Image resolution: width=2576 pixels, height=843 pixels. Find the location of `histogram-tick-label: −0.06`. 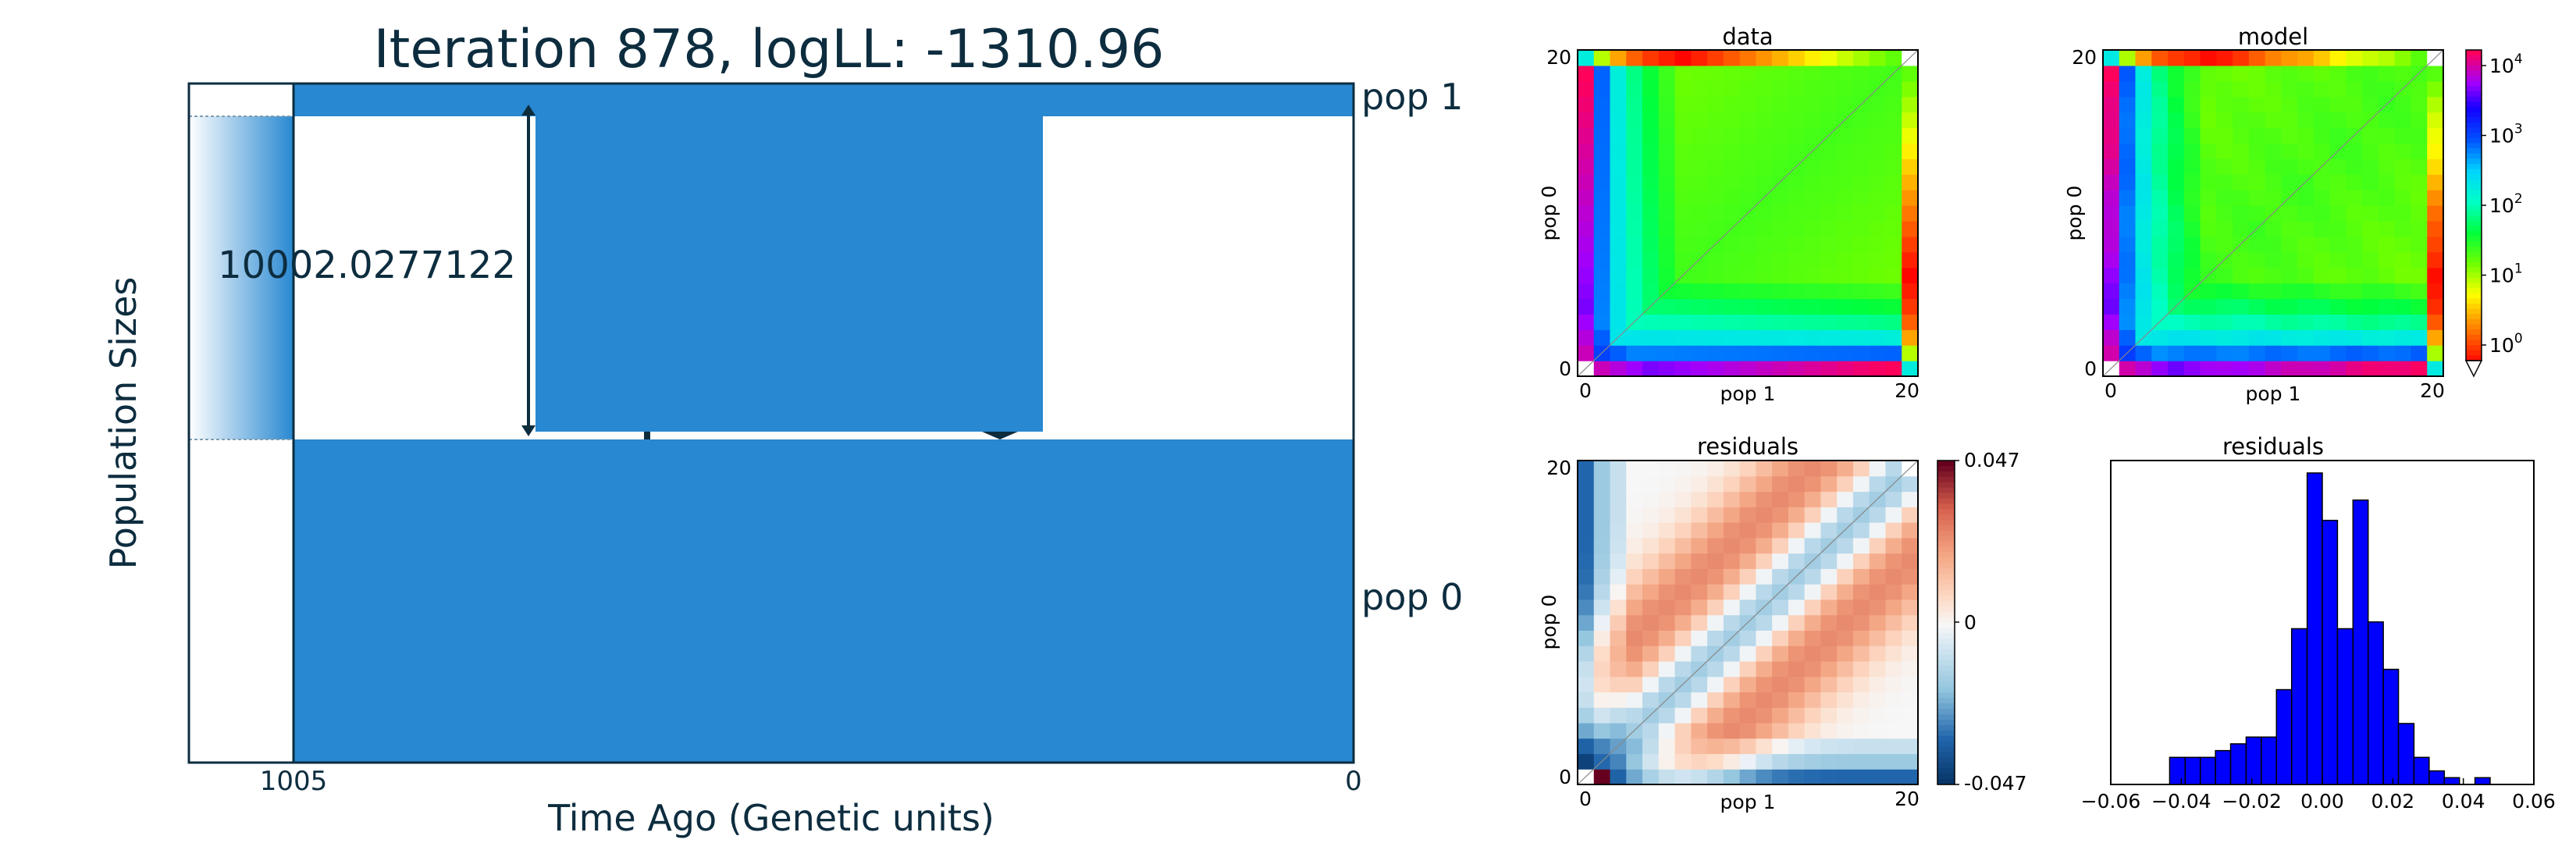

histogram-tick-label: −0.06 is located at coordinates (2111, 802).